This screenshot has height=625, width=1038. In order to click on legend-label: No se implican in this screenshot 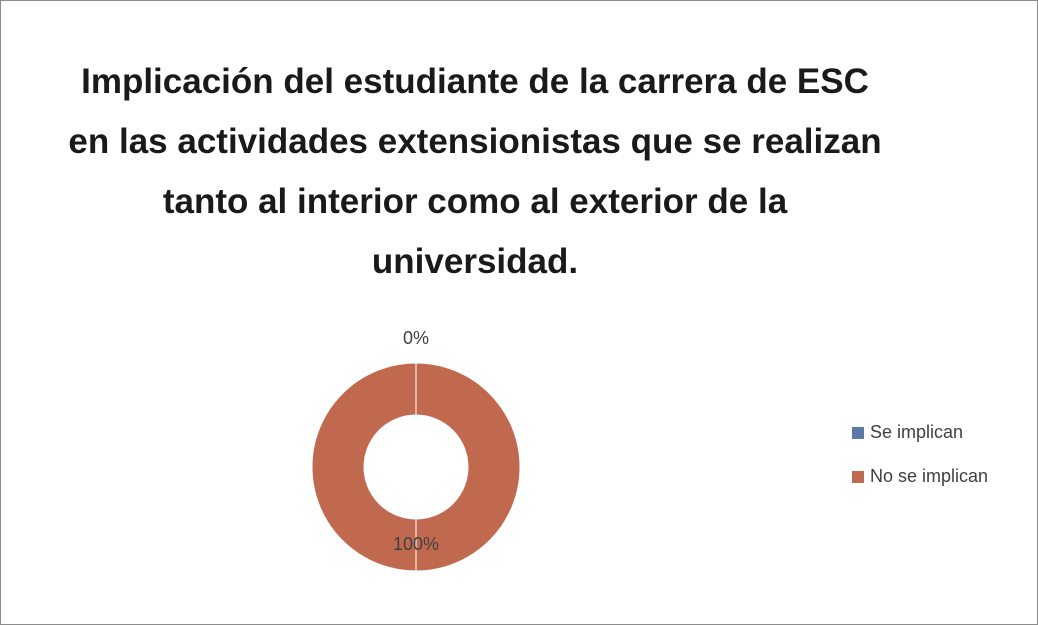, I will do `click(929, 476)`.